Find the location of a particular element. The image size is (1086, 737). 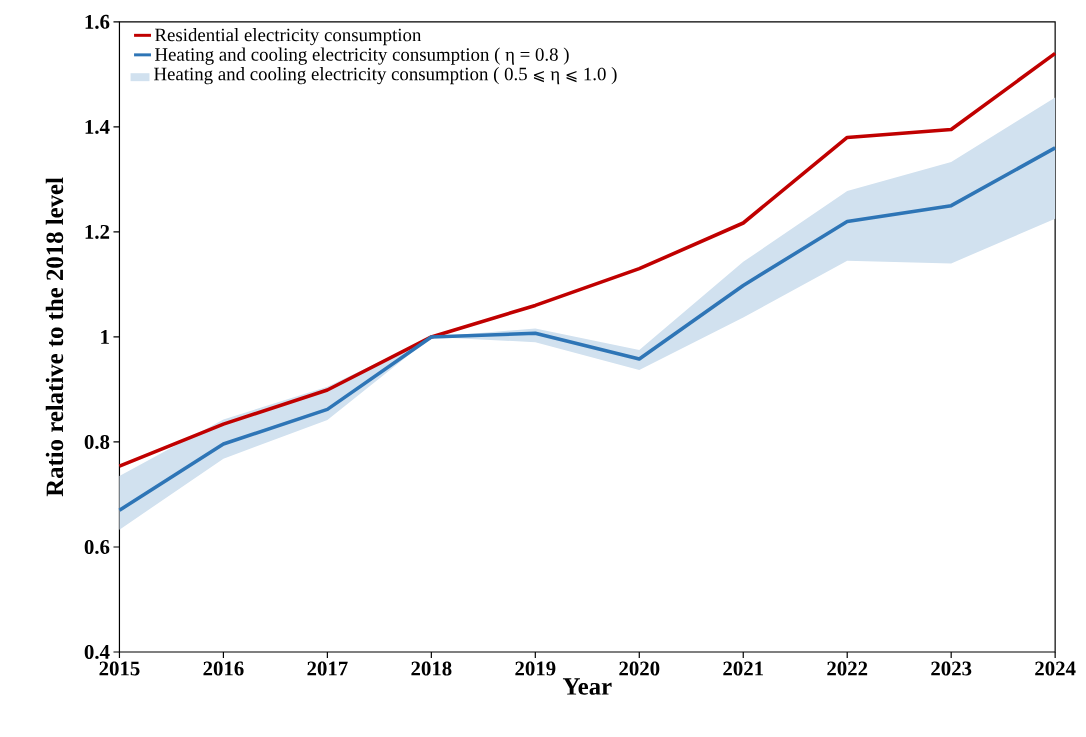

annotation: Heating and cooling electricity consumption ( 0.5 ⩽ η ⩽ 1.0 ) is located at coordinates (385, 76).